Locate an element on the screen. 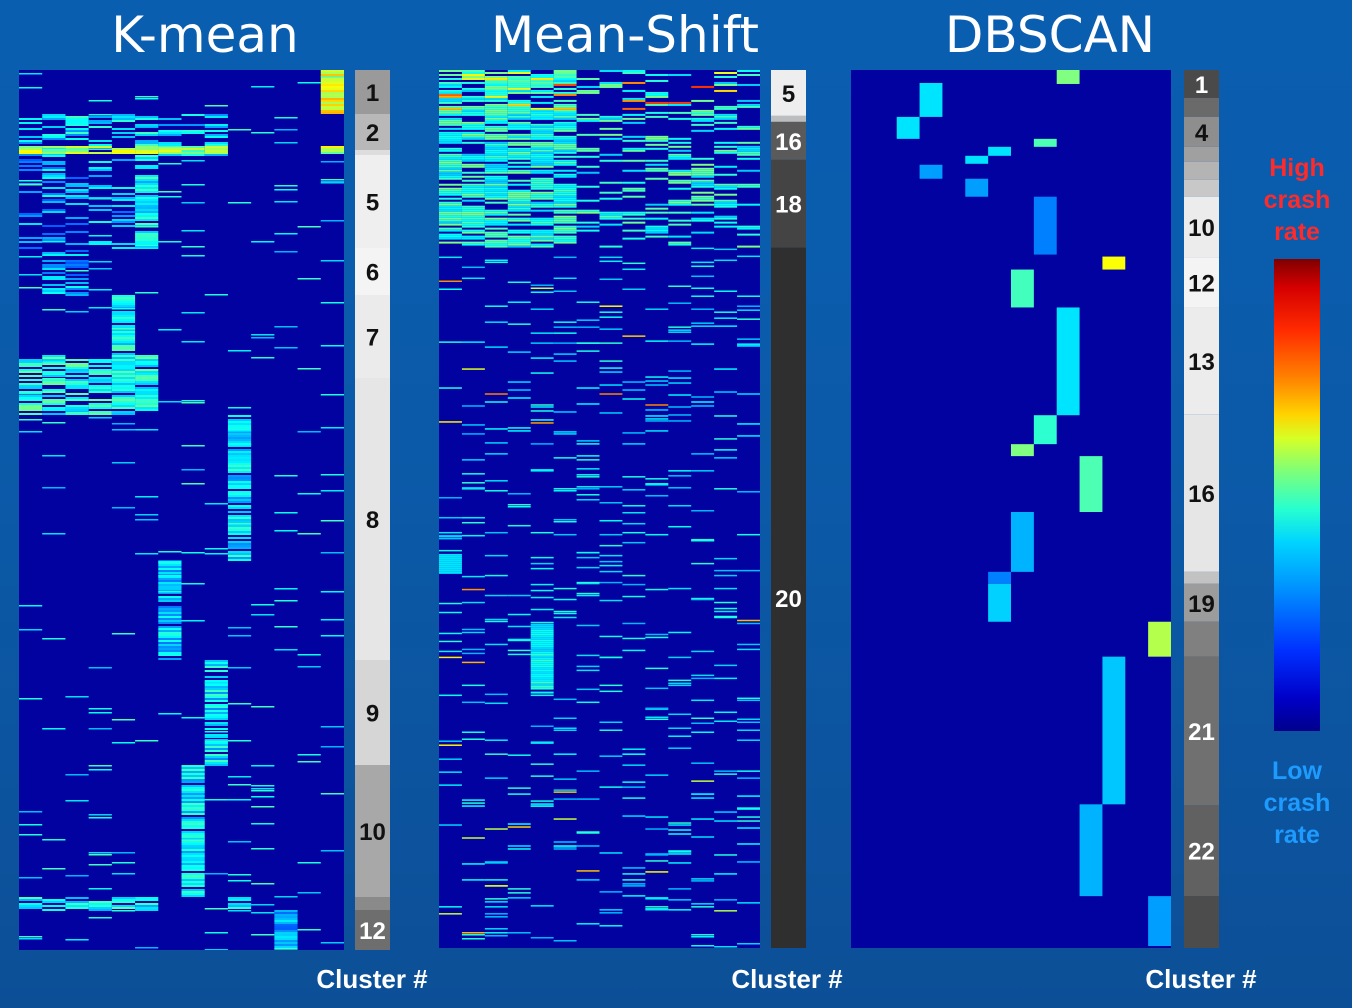  cluster-label: 10 is located at coordinates (1201, 228).